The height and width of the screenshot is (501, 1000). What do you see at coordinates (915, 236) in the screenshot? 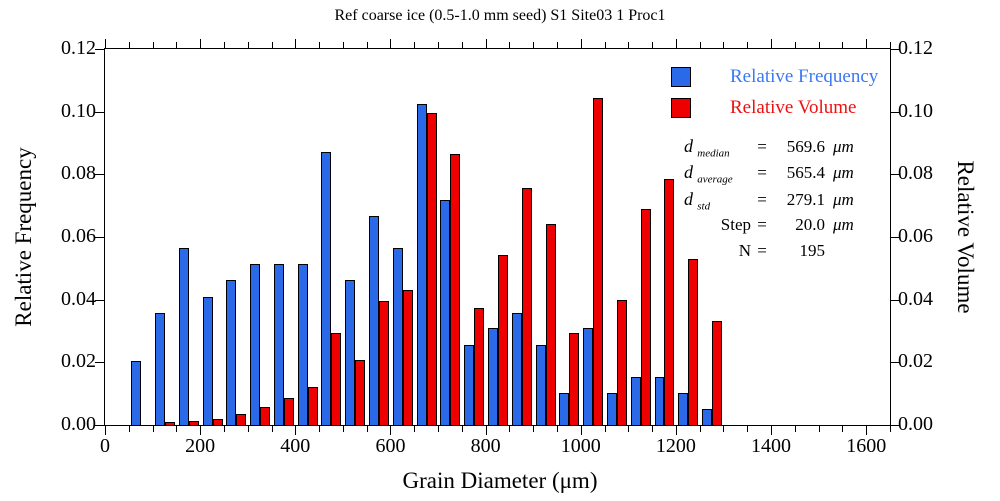
I see `y-tick-label-right-0.06: 0.06` at bounding box center [915, 236].